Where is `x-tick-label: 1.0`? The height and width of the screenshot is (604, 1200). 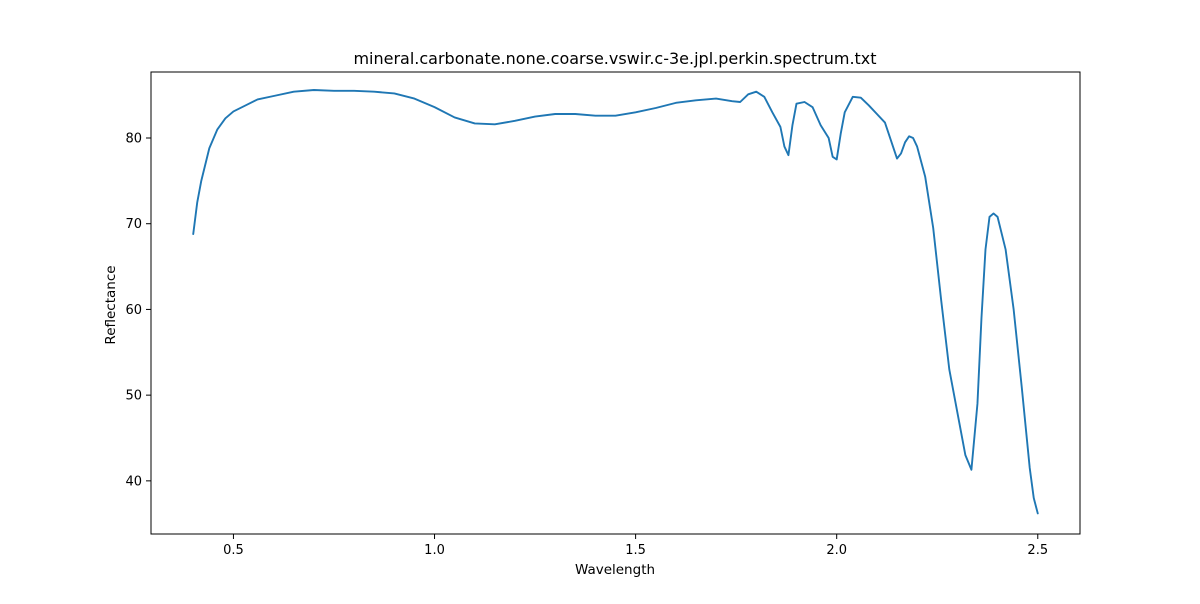 x-tick-label: 1.0 is located at coordinates (434, 550).